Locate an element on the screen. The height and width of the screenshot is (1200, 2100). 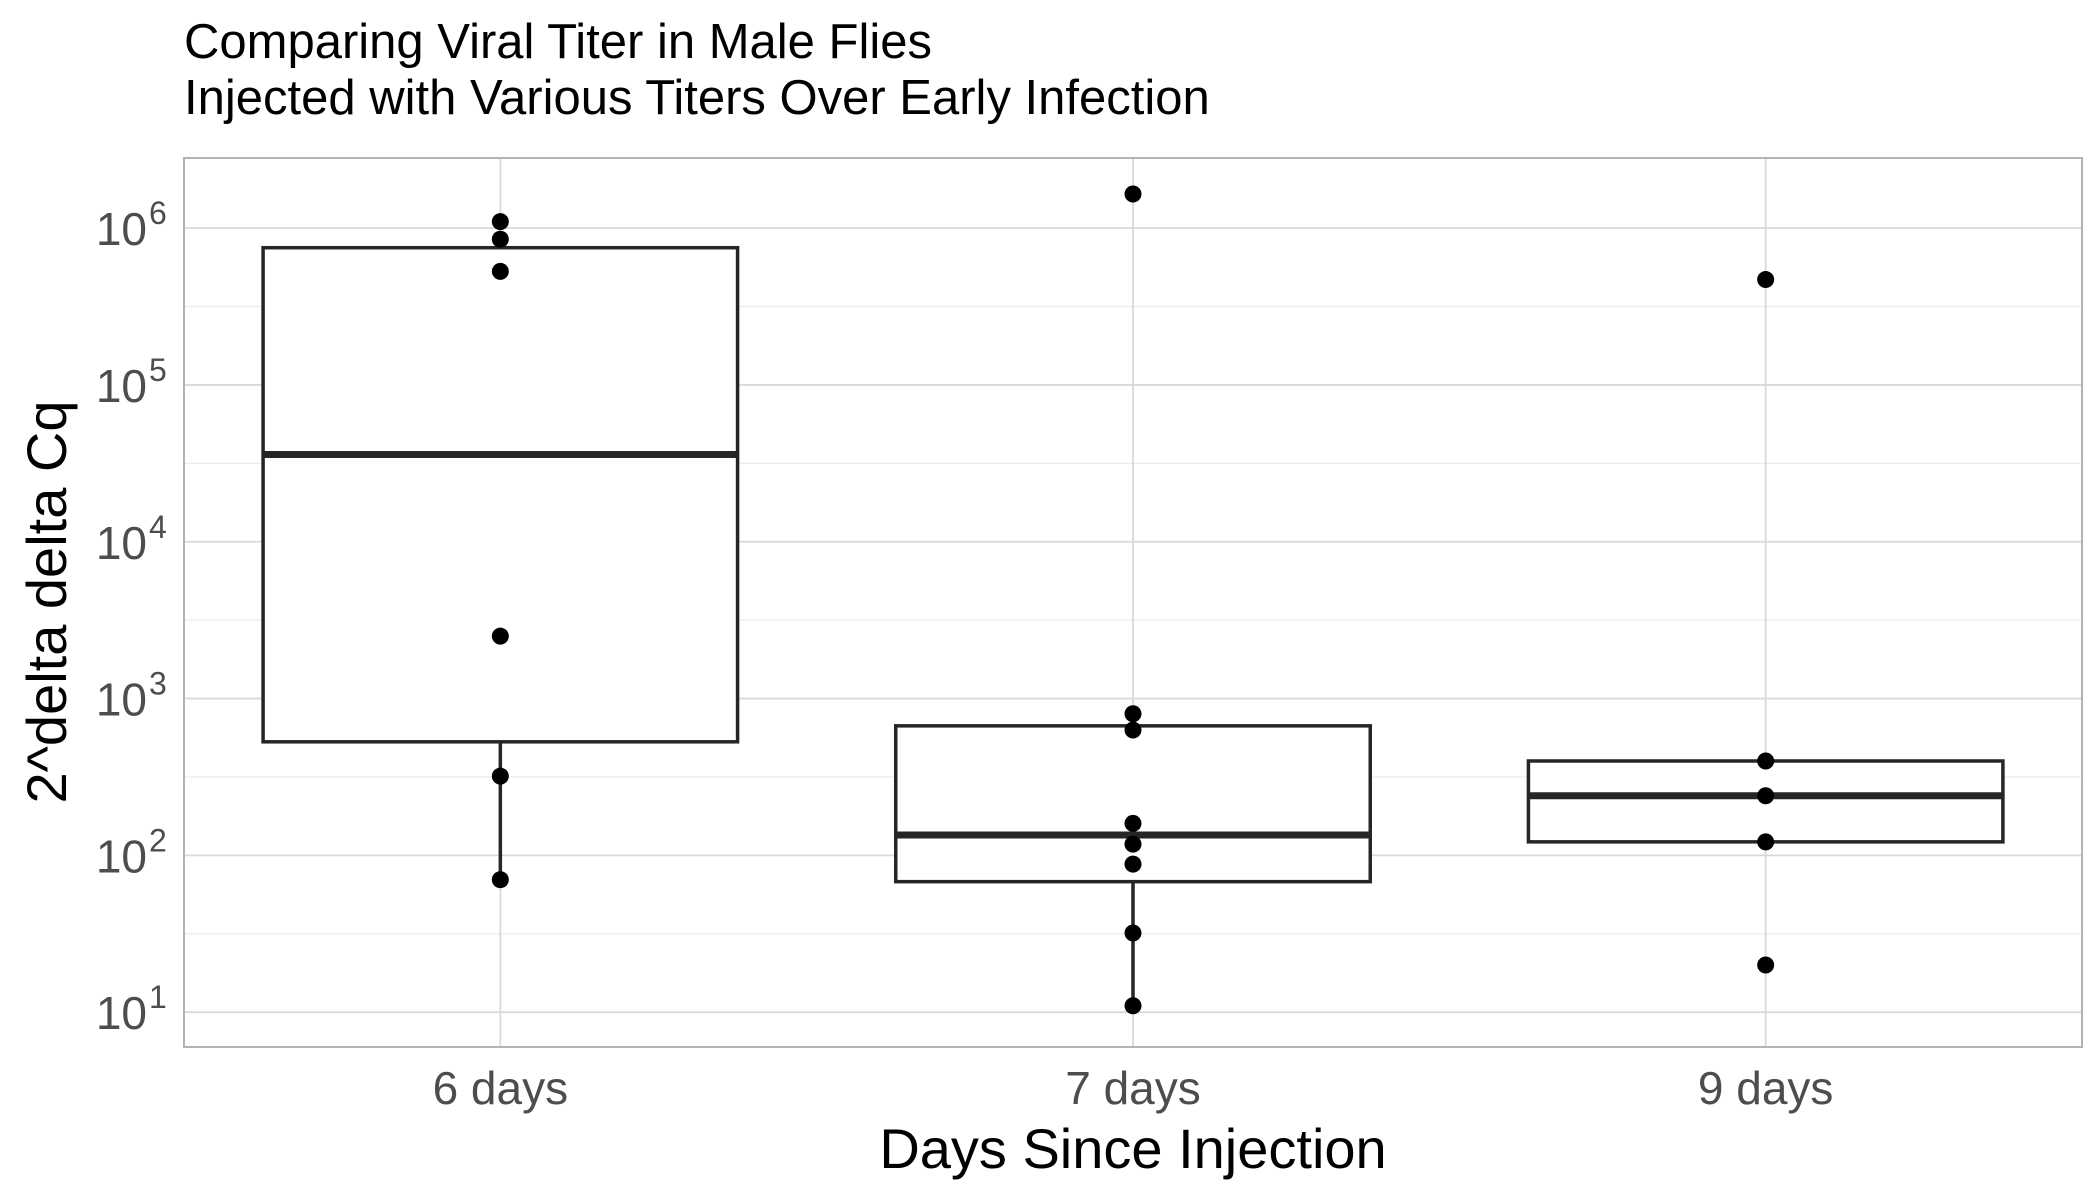
y-tick-label: 10 1 is located at coordinates (131, 1009).